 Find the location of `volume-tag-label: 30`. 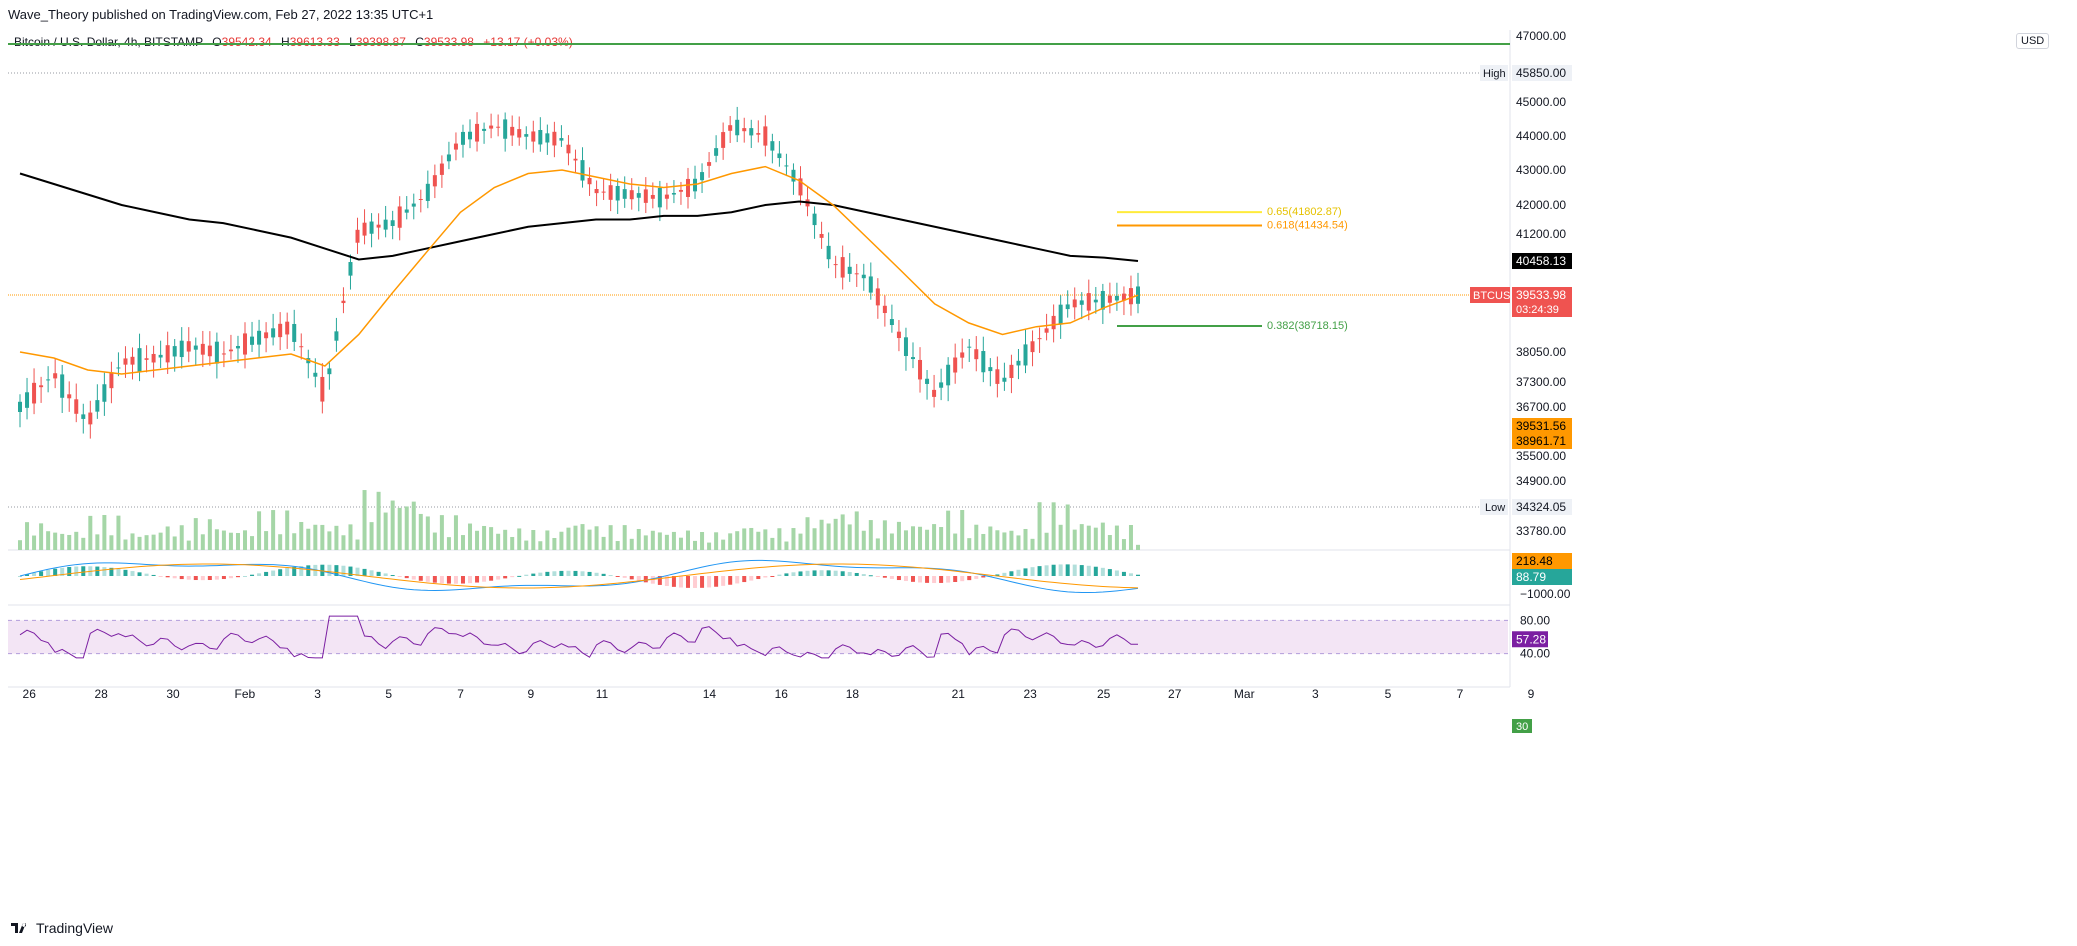

volume-tag-label: 30 is located at coordinates (1522, 727).